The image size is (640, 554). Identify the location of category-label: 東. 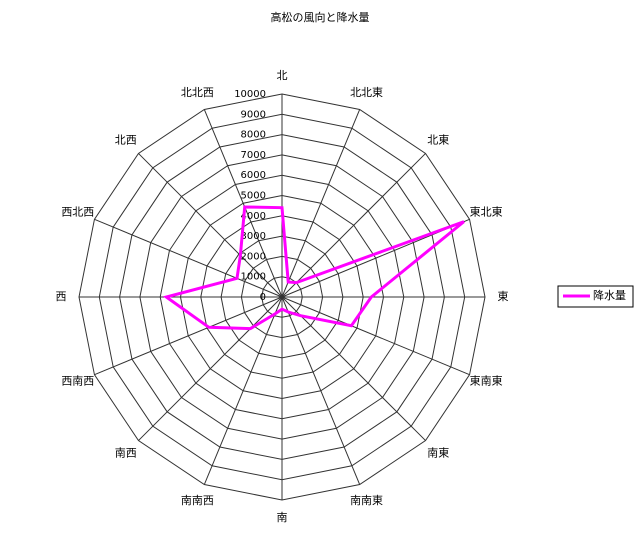
(503, 296).